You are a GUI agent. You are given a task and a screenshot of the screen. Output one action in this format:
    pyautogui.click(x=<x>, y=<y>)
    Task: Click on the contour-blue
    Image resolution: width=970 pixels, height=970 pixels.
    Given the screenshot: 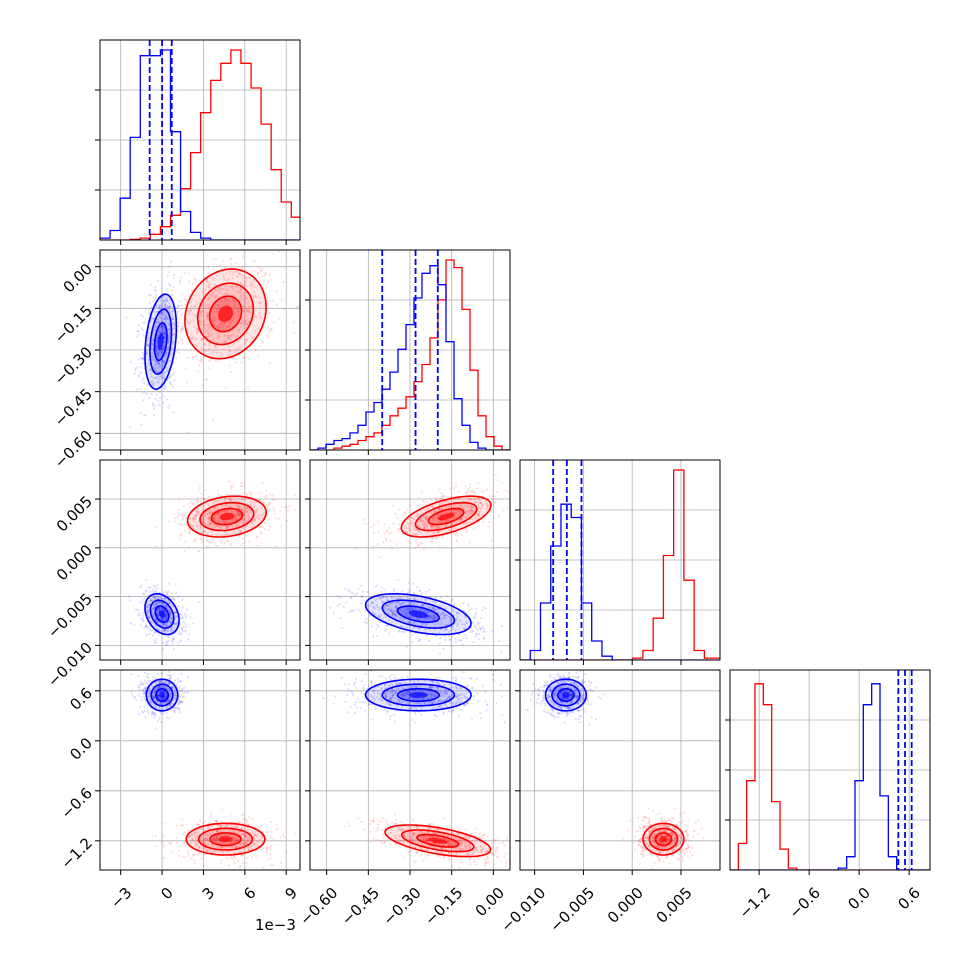 What is the action you would take?
    pyautogui.click(x=161, y=342)
    